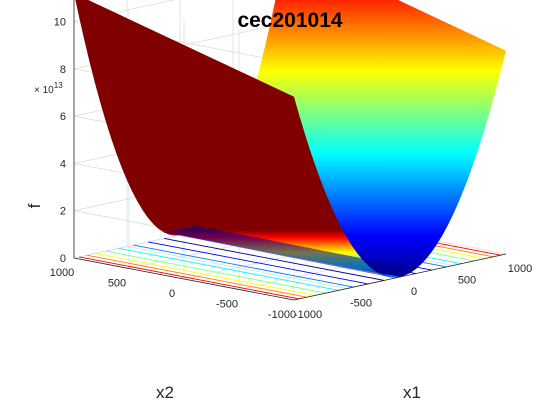 The height and width of the screenshot is (420, 560). What do you see at coordinates (520, 269) in the screenshot?
I see `x-tick-label: 1000` at bounding box center [520, 269].